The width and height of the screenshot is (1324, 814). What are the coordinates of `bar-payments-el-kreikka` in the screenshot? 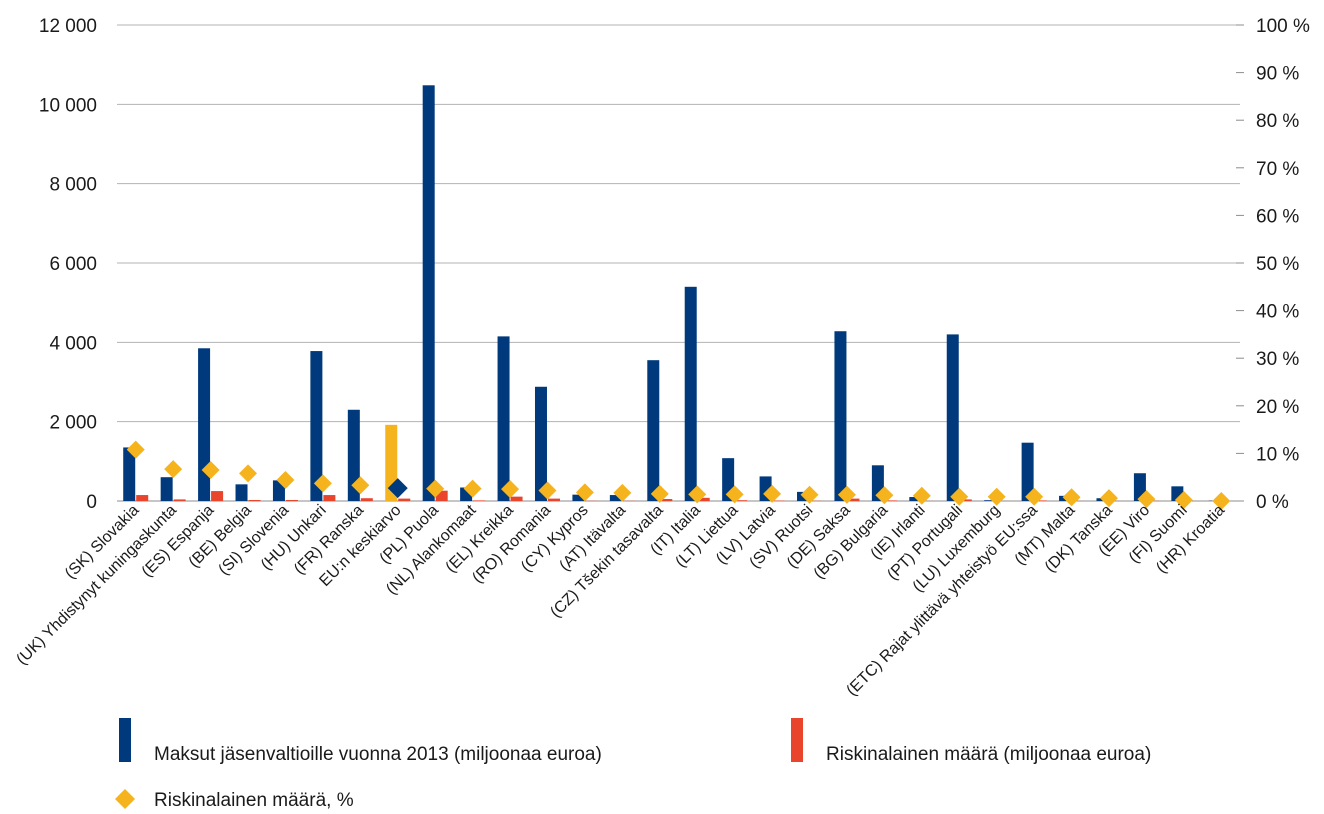 It's located at (503, 418).